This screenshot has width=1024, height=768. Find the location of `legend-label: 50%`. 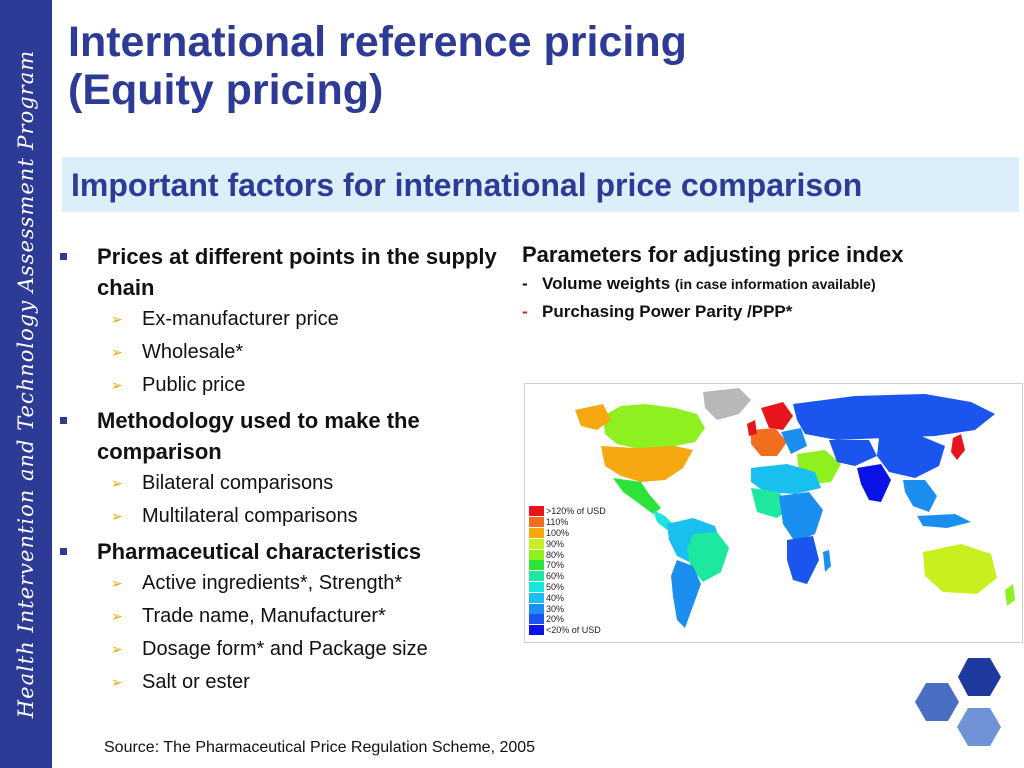

legend-label: 50% is located at coordinates (555, 586).